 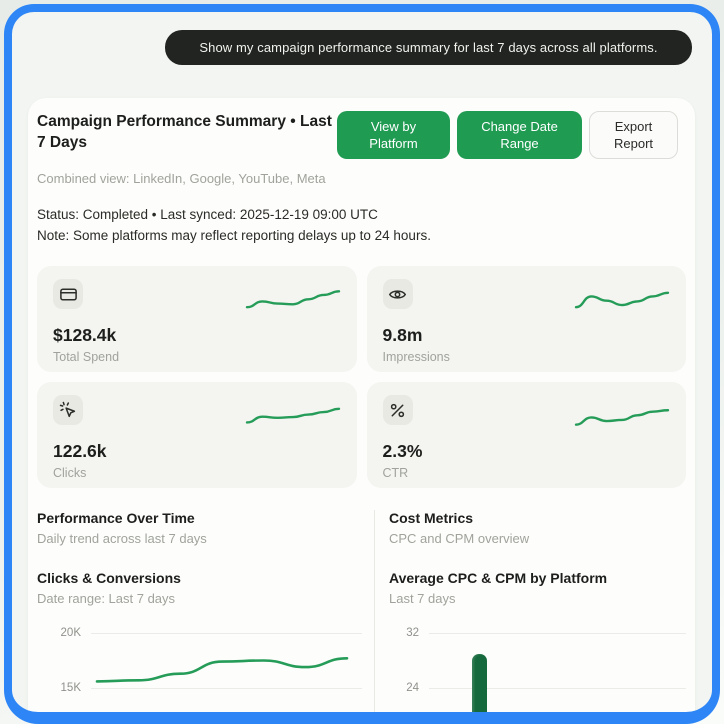 I want to click on kpi-value: 2.3%, so click(x=402, y=451).